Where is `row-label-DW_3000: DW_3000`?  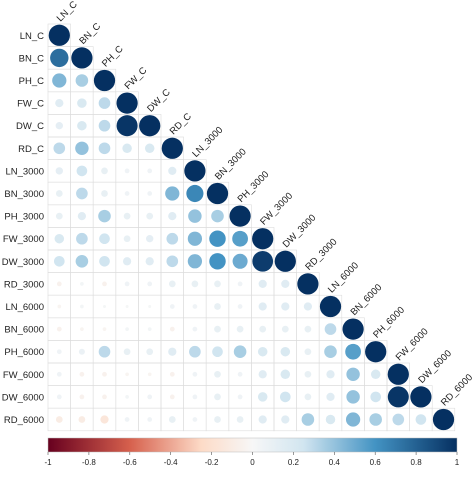
row-label-DW_3000: DW_3000 is located at coordinates (23, 262).